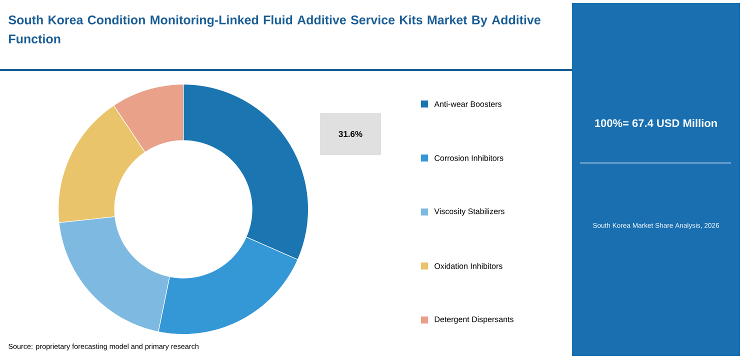 This screenshot has width=750, height=359. I want to click on data-label: 31.6%, so click(350, 134).